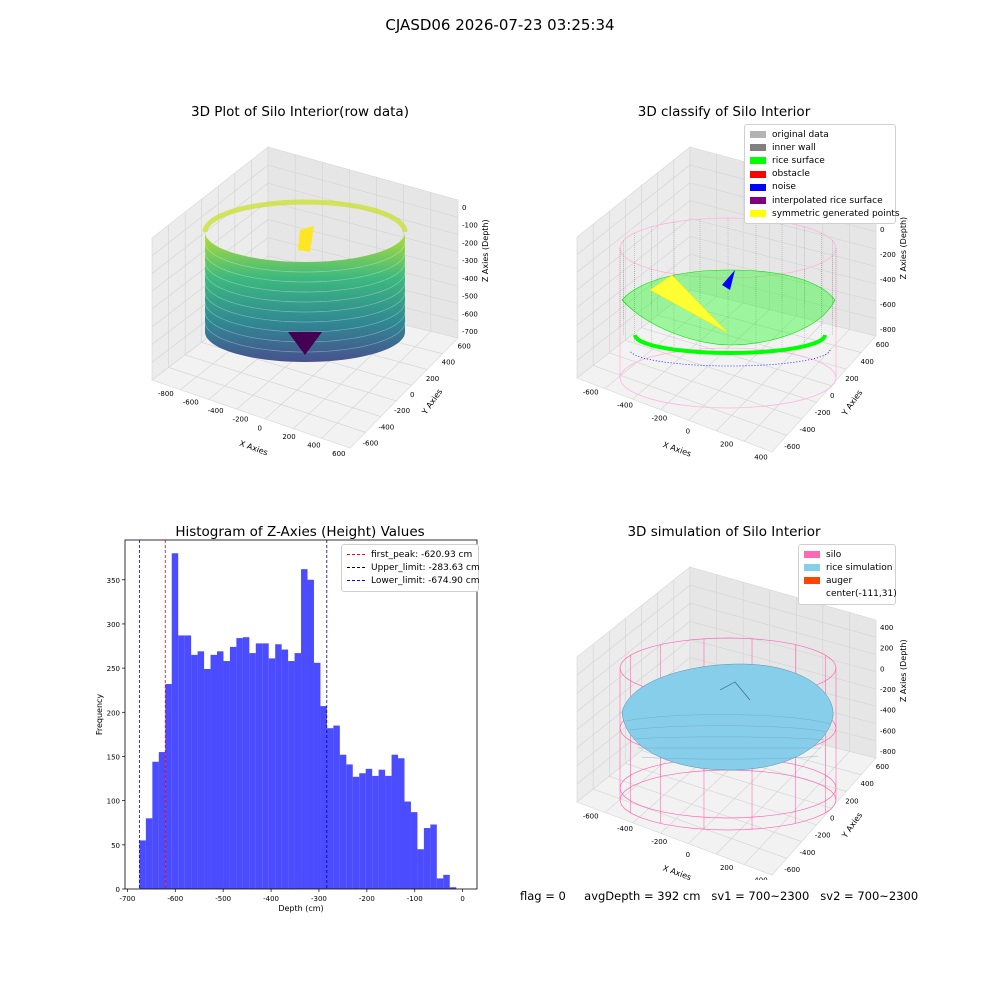 This screenshot has width=1000, height=1000. Describe the element at coordinates (869, 896) in the screenshot. I see `sv2-value: sv2 = 700~2300` at that location.